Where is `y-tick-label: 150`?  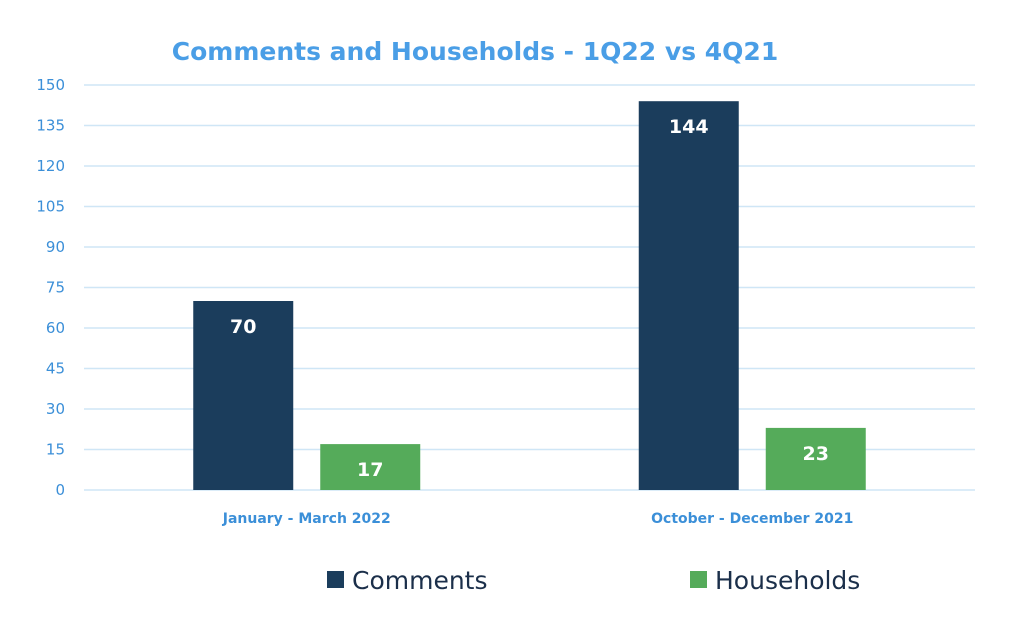
y-tick-label: 150 is located at coordinates (50, 85).